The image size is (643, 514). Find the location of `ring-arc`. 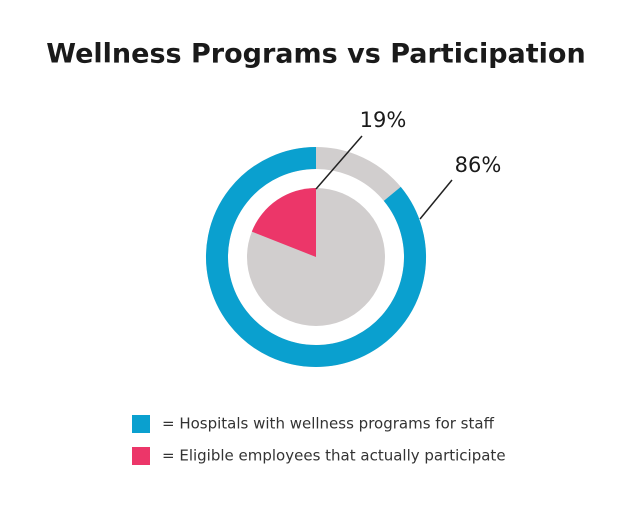

ring-arc is located at coordinates (316, 257).